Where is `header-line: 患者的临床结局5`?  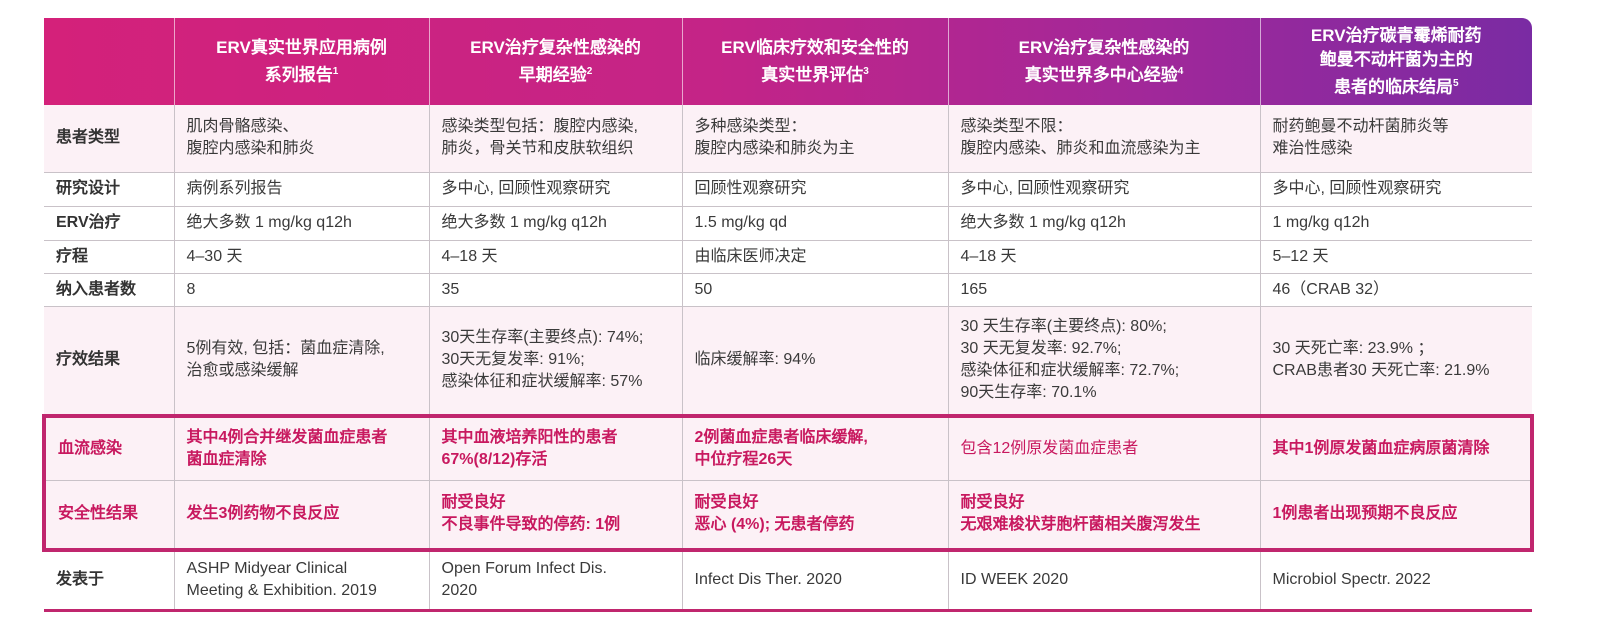 header-line: 患者的临床结局5 is located at coordinates (1397, 86).